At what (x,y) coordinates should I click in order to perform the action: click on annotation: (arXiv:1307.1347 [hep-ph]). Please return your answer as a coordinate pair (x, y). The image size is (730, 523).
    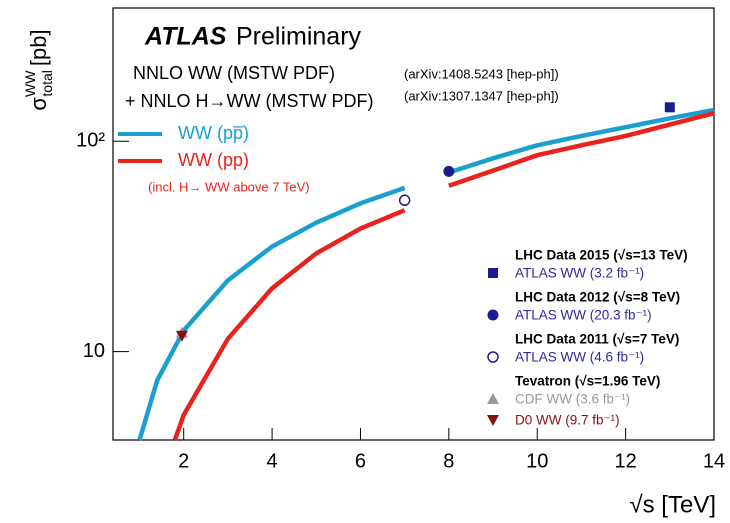
    Looking at the image, I should click on (481, 95).